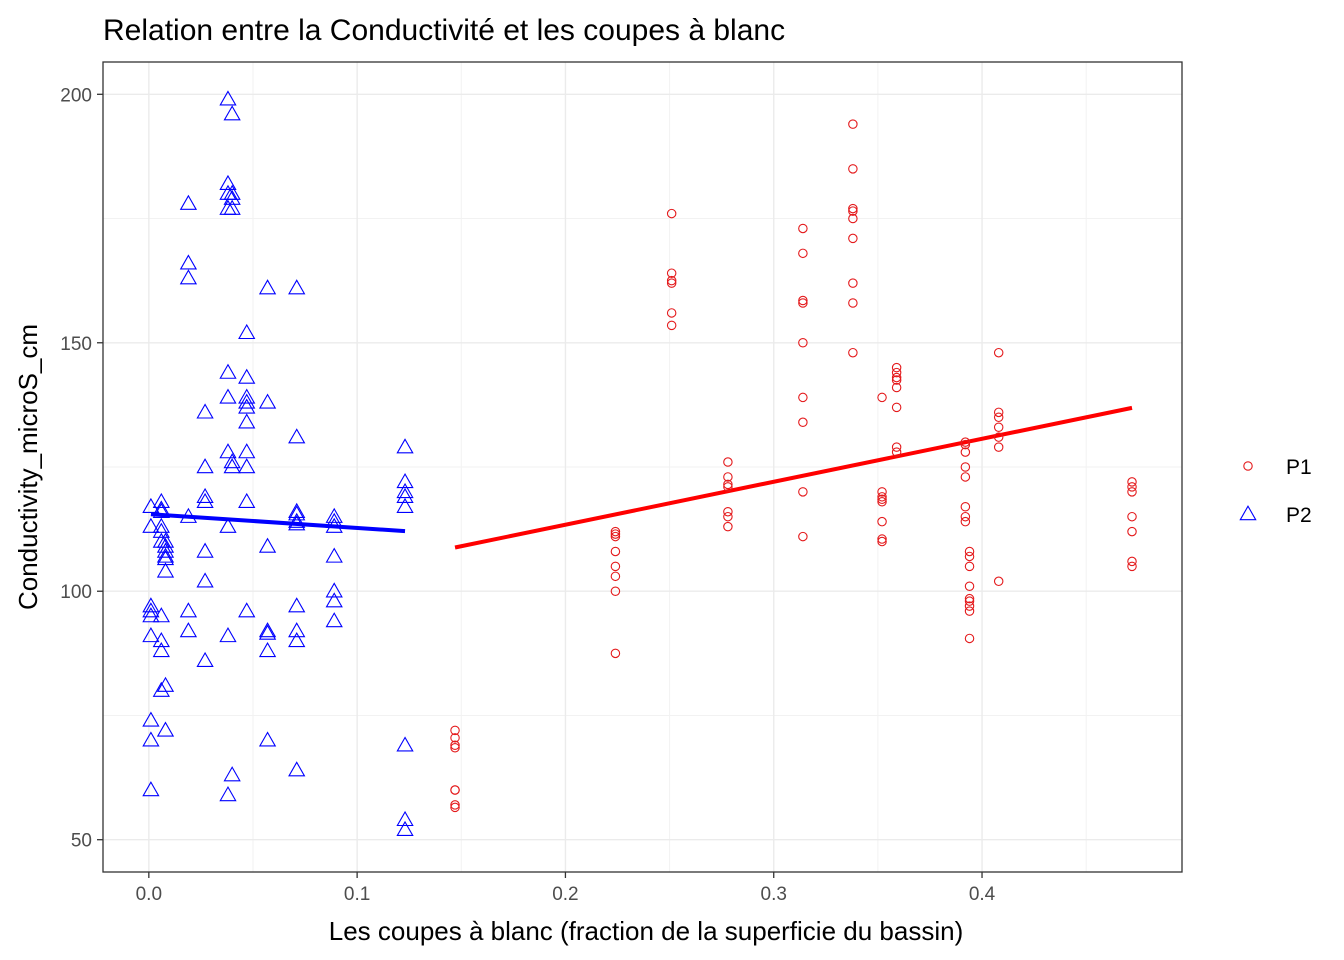  Describe the element at coordinates (149, 894) in the screenshot. I see `x-tick-label: 0.0` at that location.